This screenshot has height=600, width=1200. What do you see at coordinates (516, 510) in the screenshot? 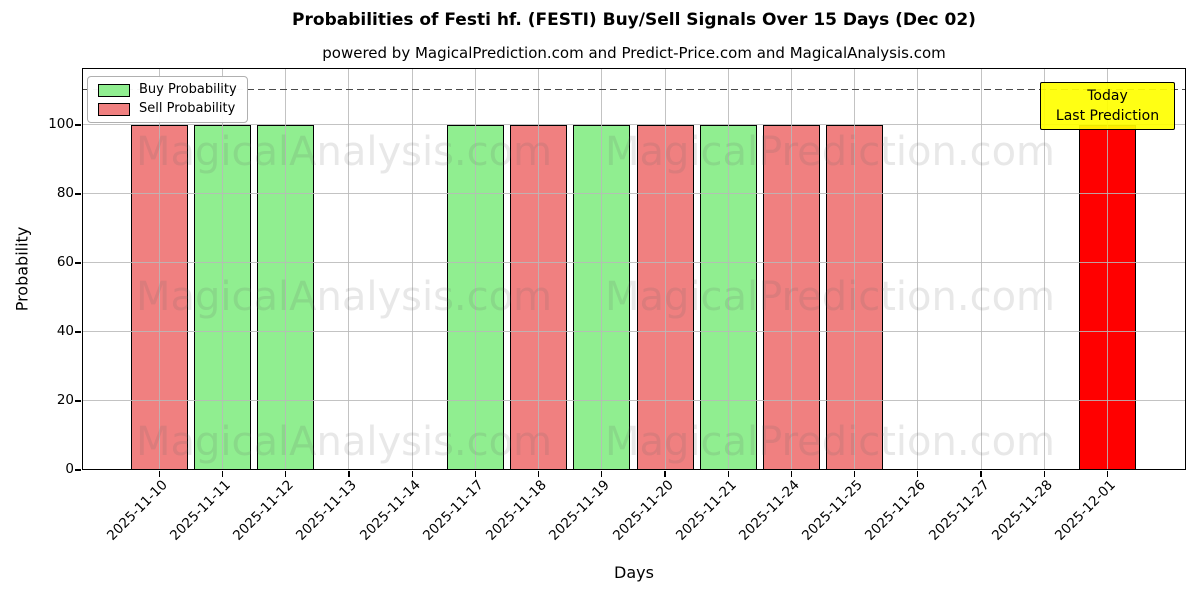
I see `x-tick-label: 2025-11-18` at bounding box center [516, 510].